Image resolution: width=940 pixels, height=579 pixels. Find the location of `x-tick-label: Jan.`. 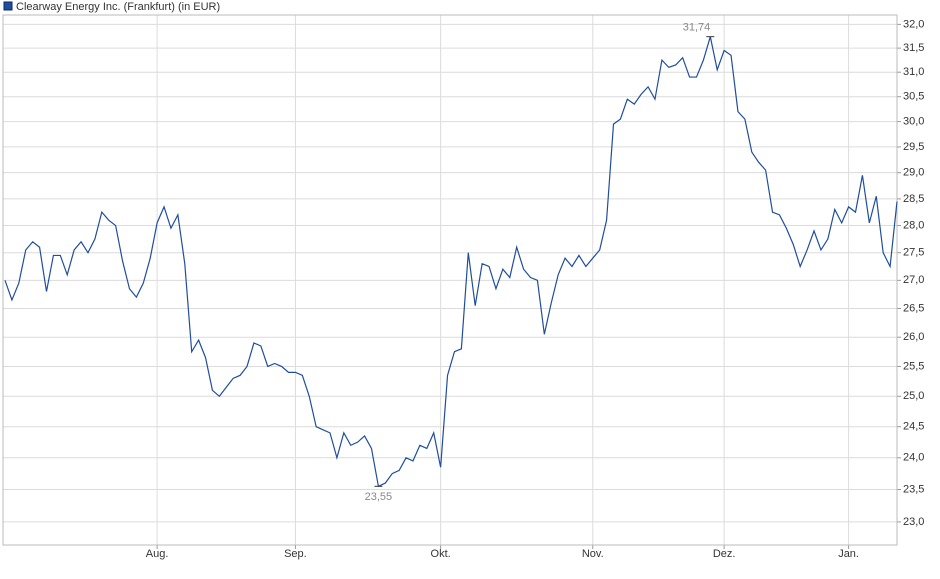

x-tick-label: Jan. is located at coordinates (848, 554).